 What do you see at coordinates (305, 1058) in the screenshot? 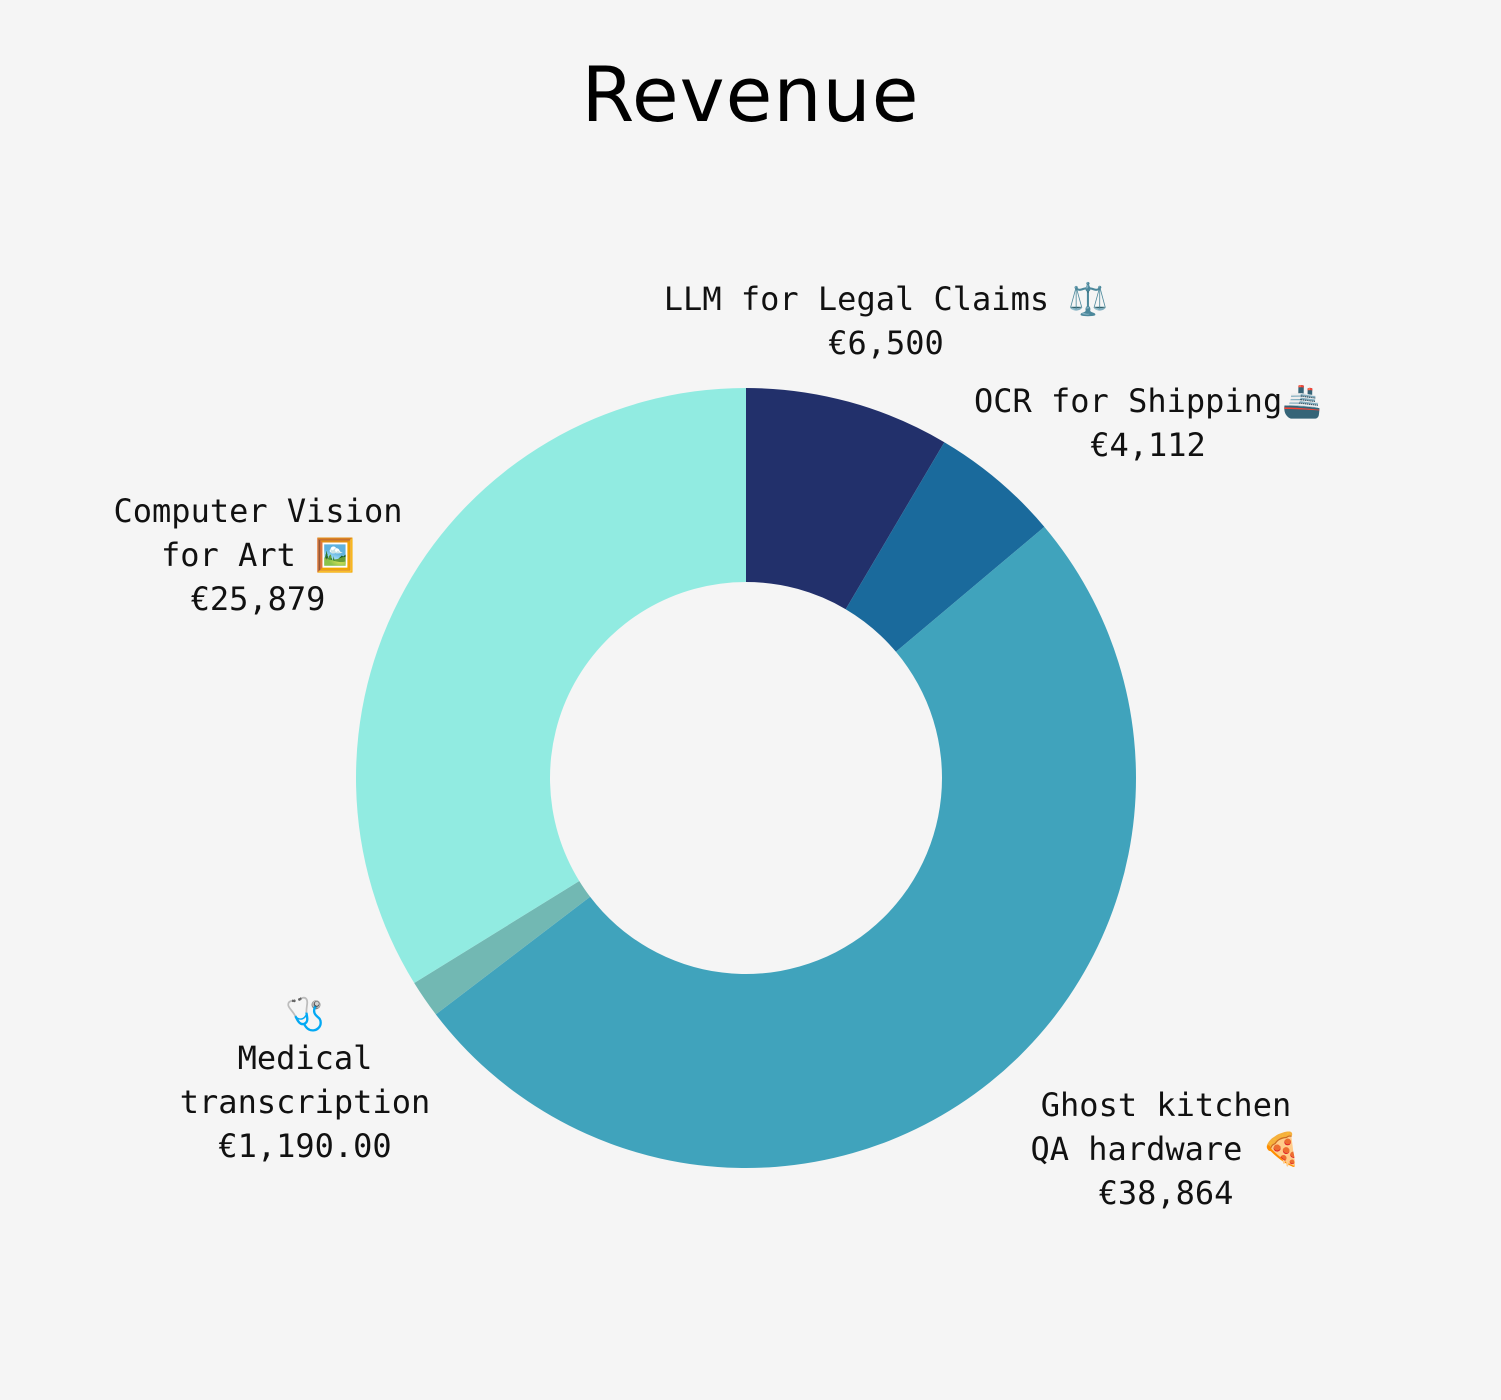
I see `slice-label-line-3: Medical` at bounding box center [305, 1058].